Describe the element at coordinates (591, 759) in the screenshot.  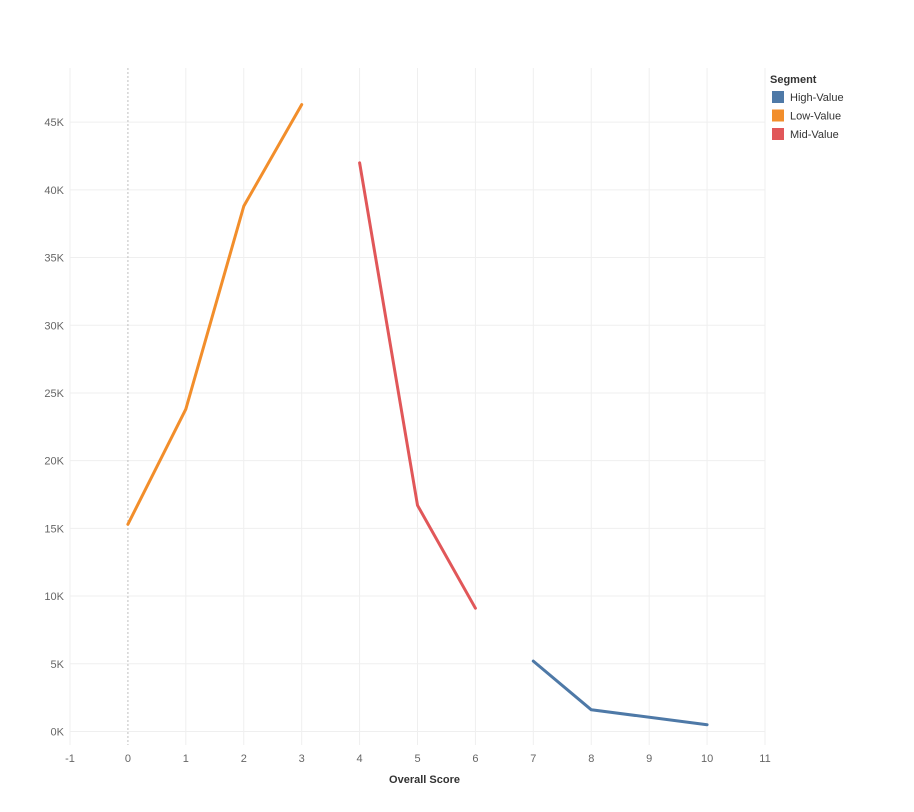
I see `x-tick-label: 8` at that location.